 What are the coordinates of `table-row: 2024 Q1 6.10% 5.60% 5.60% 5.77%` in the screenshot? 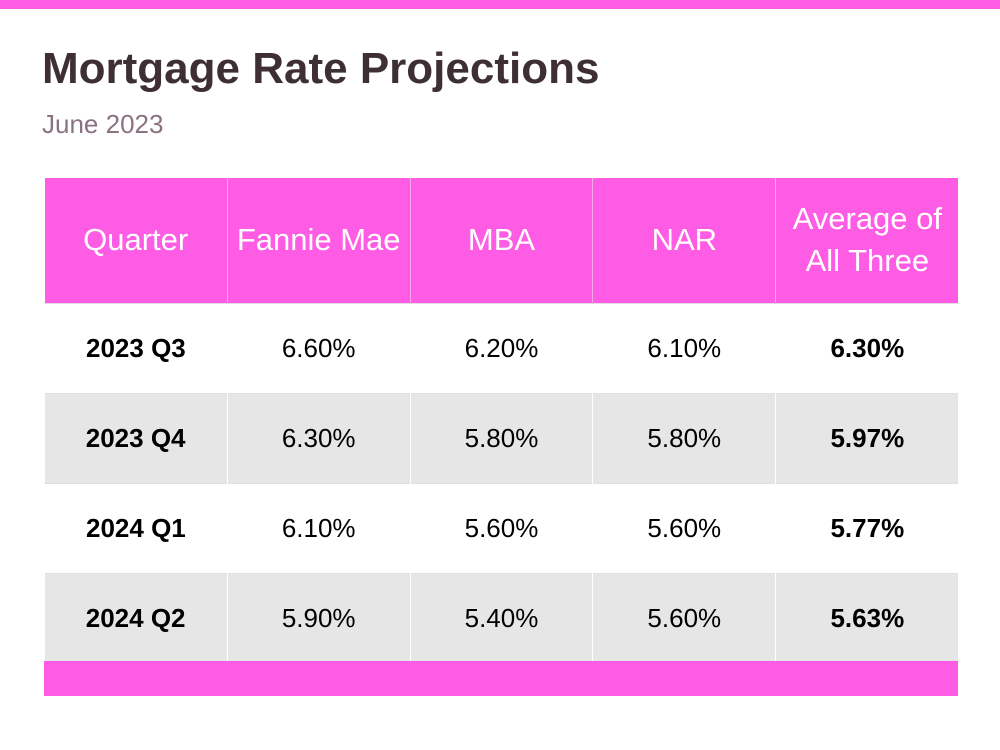 It's located at (501, 527).